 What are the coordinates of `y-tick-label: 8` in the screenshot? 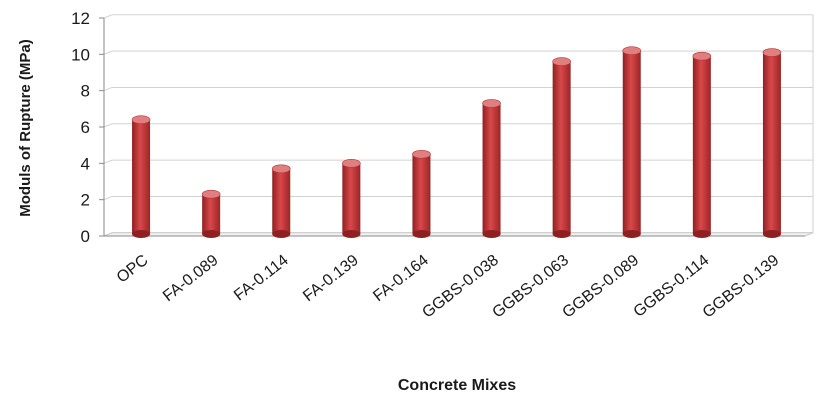 It's located at (85, 91).